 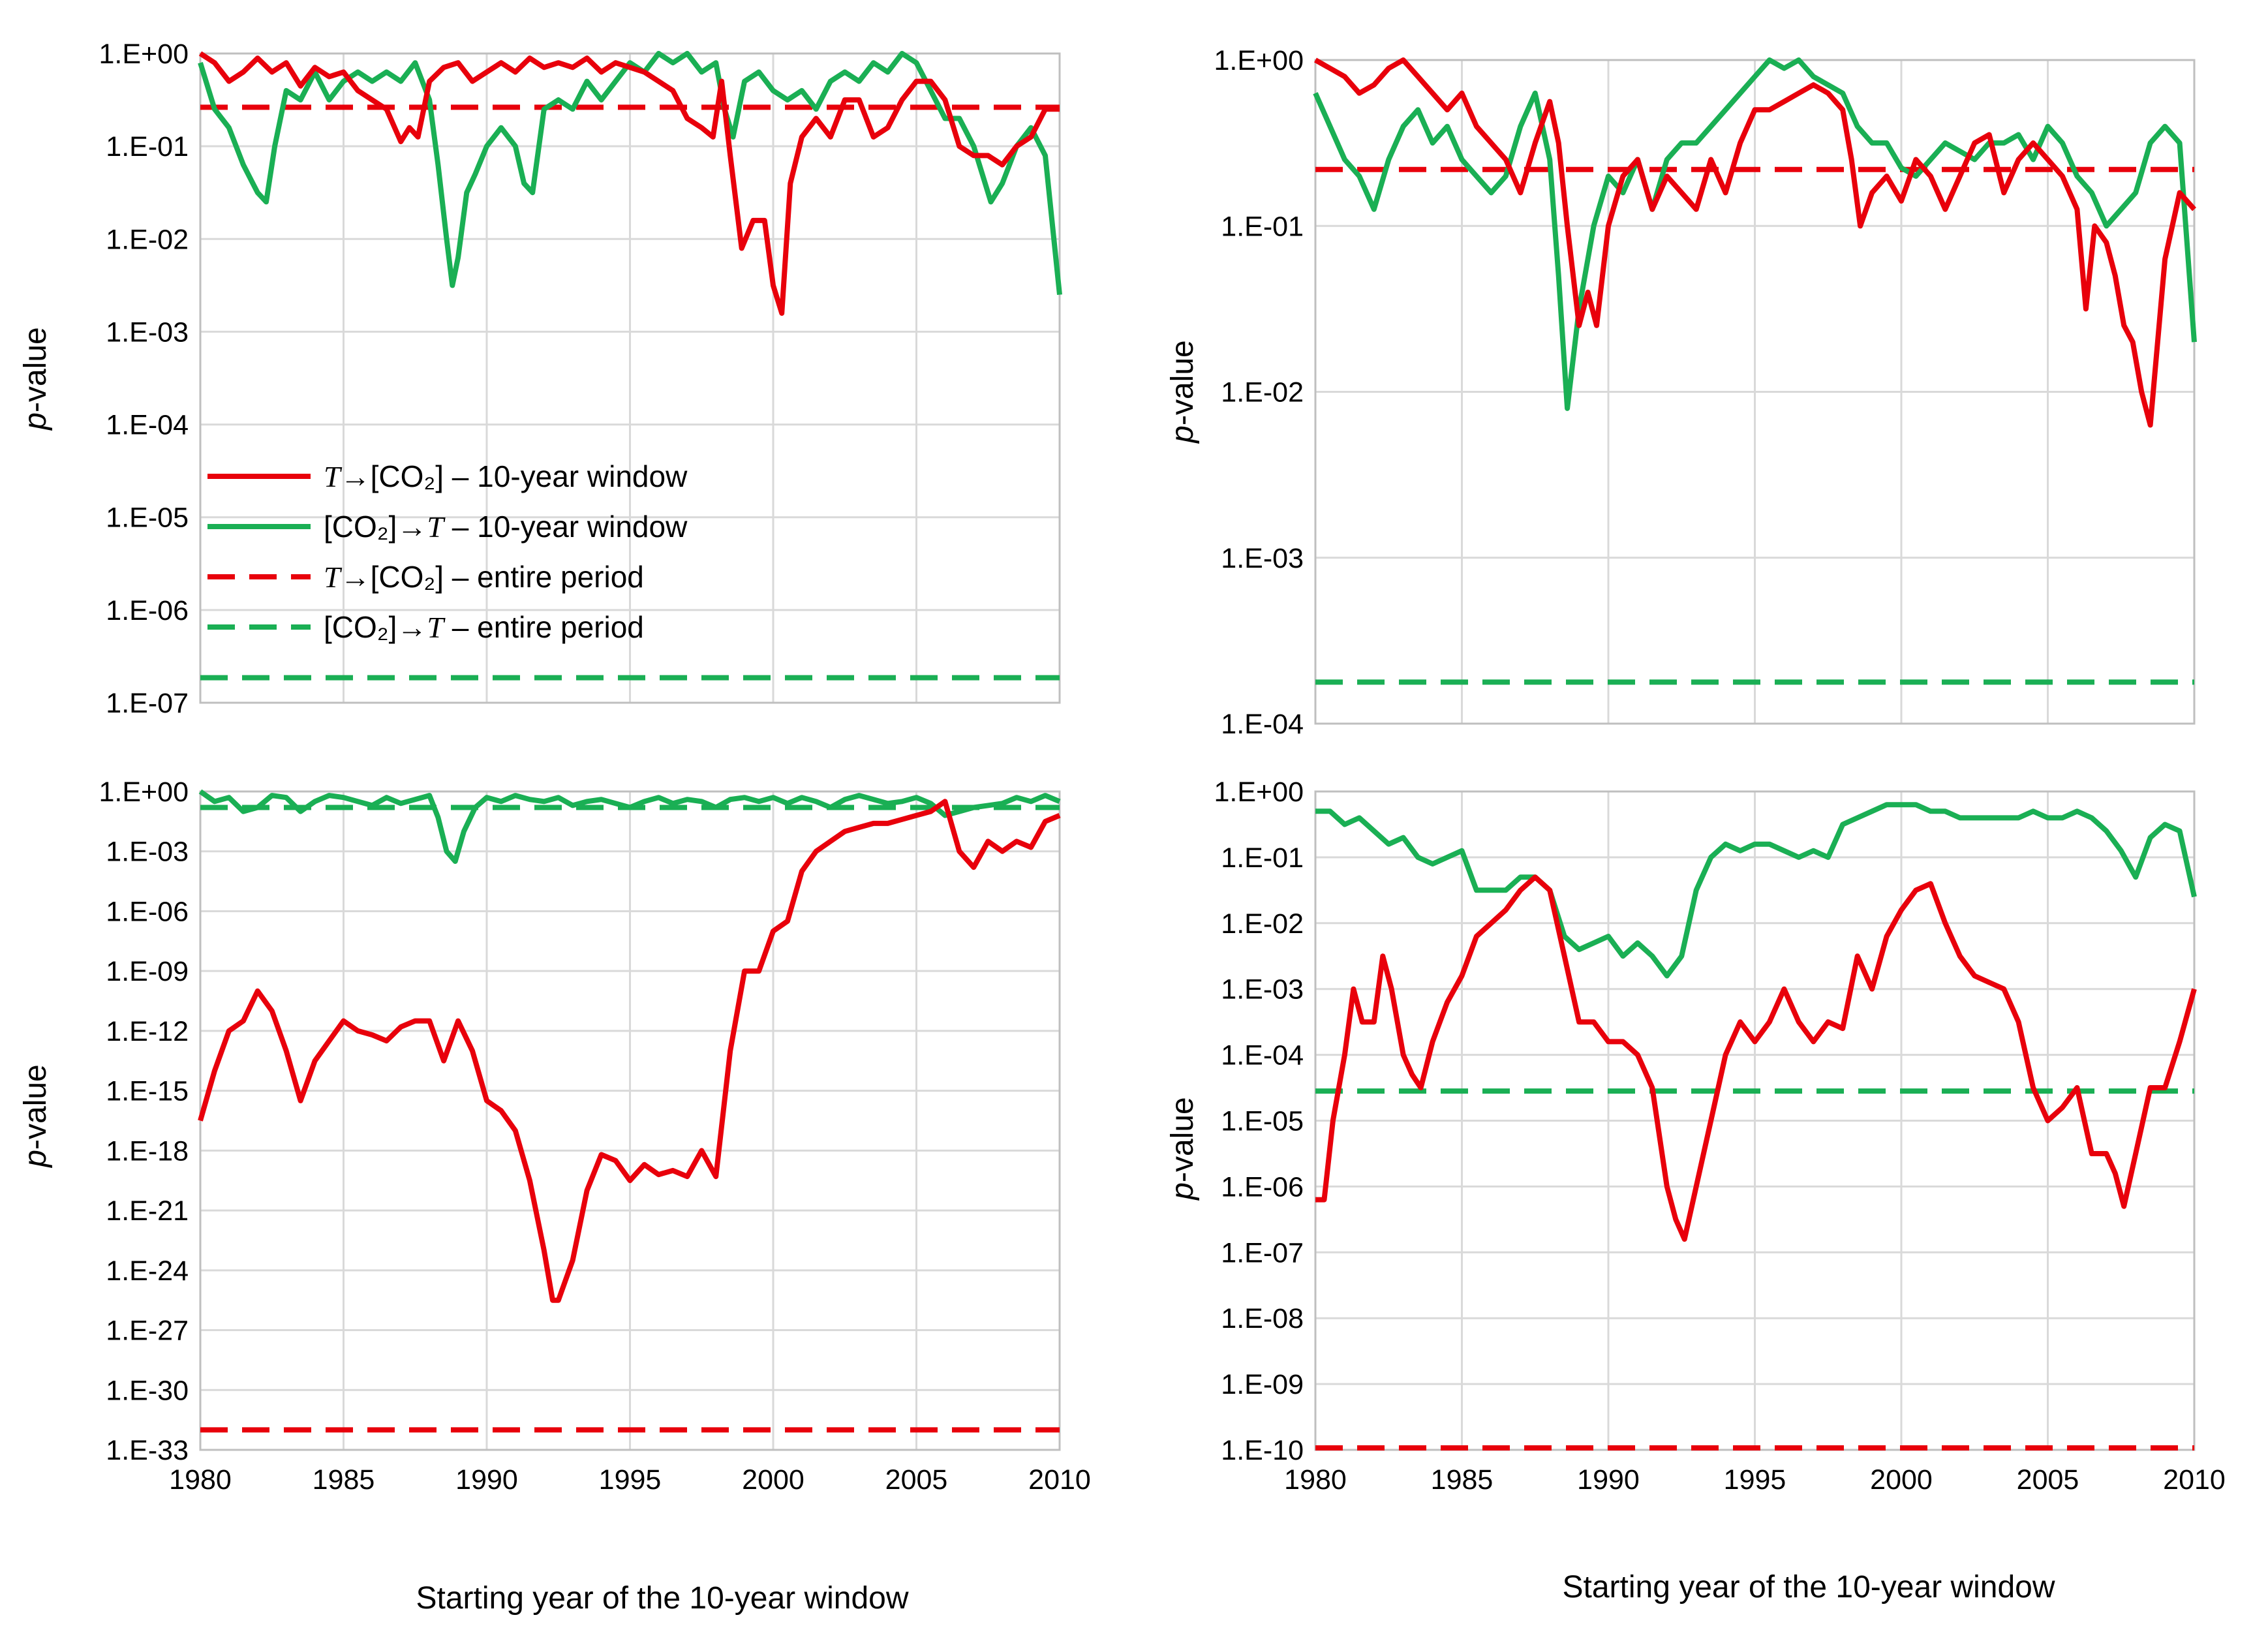 I want to click on legend-entry: T→[CO₂] – entire period, so click(x=484, y=577).